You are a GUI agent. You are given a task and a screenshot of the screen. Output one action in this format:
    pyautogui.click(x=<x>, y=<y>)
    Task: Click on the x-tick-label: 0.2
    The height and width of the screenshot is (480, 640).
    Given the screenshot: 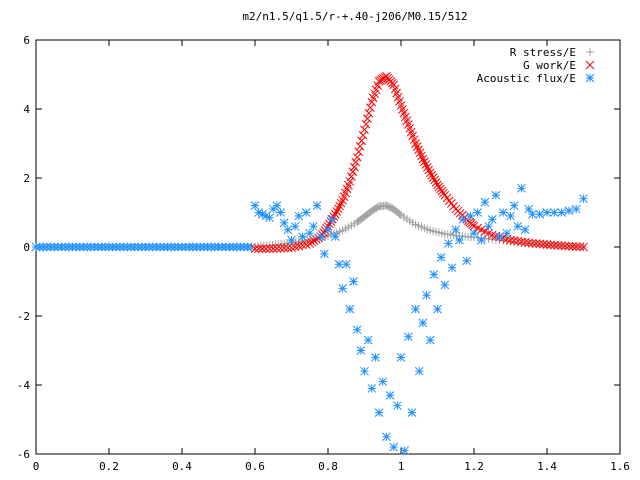 What is the action you would take?
    pyautogui.click(x=109, y=466)
    